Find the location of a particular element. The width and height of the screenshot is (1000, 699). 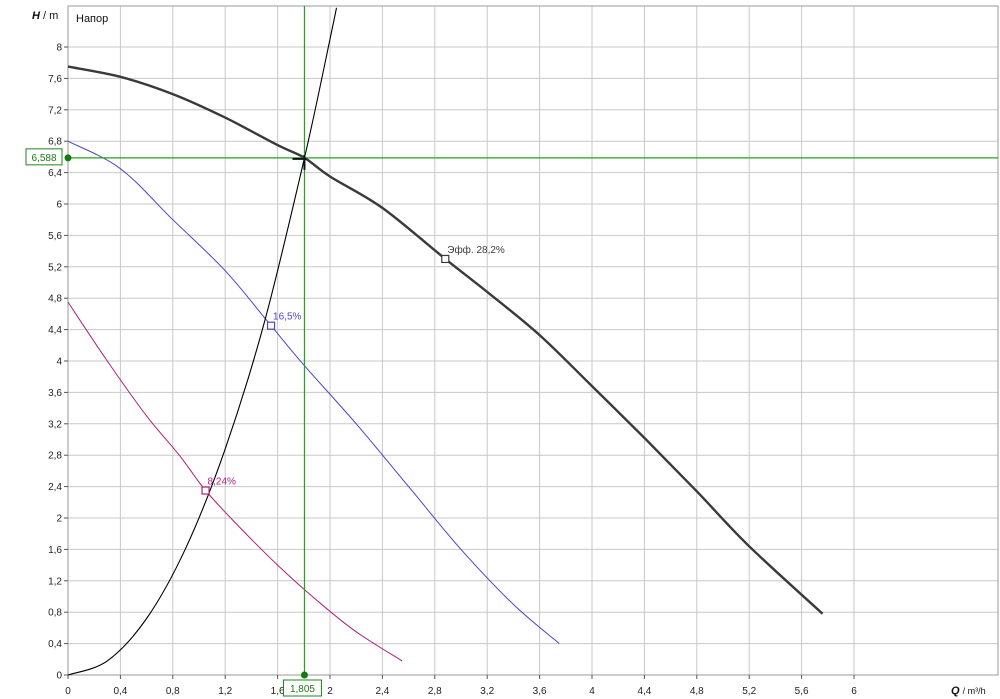

cursor-x-handle is located at coordinates (304, 675).